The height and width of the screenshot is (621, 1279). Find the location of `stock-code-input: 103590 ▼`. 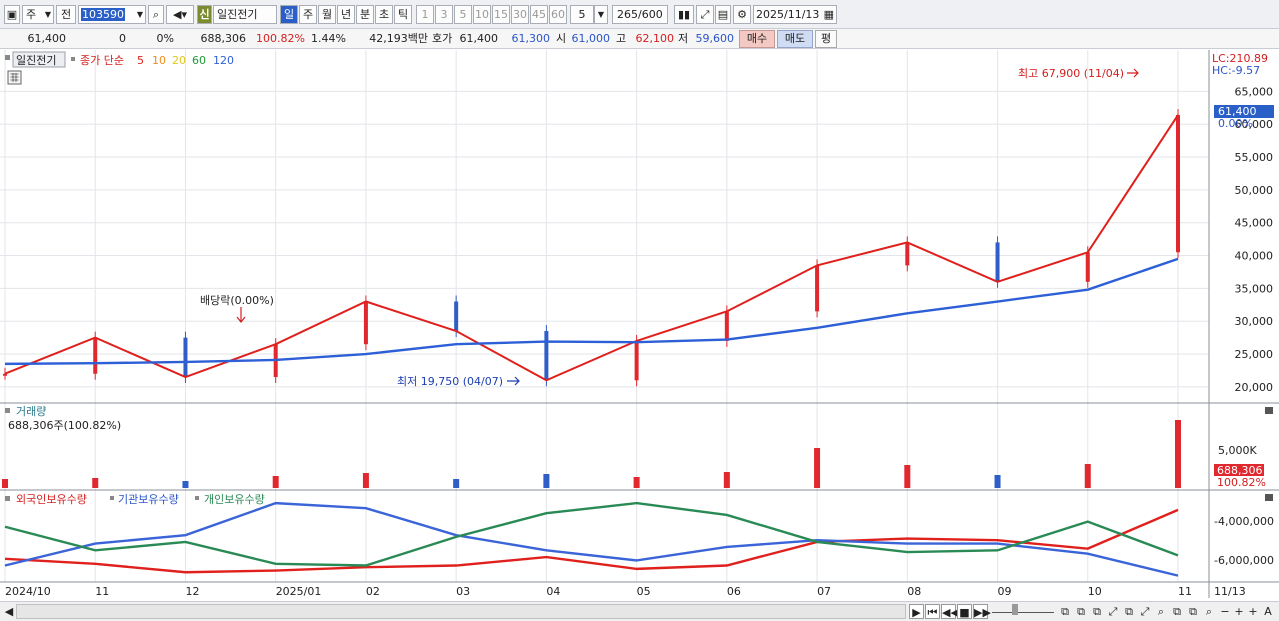

stock-code-input: 103590 ▼ is located at coordinates (112, 14).